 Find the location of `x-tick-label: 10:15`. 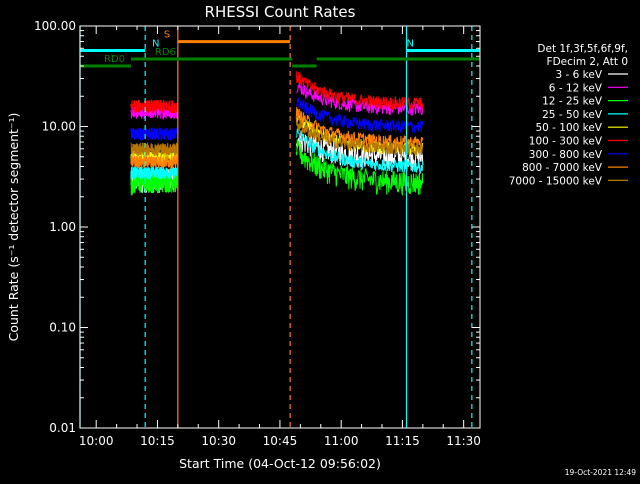

x-tick-label: 10:15 is located at coordinates (157, 441).